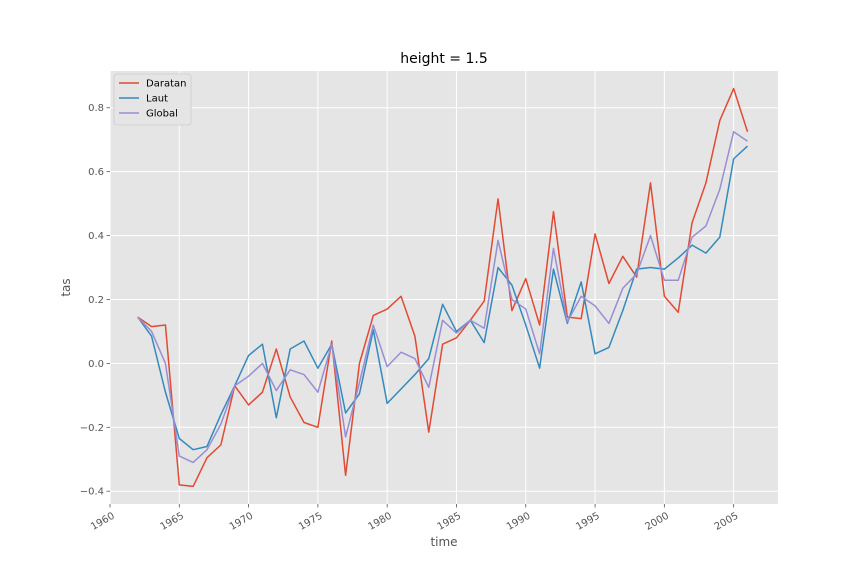  What do you see at coordinates (96, 108) in the screenshot?
I see `y-tick-label: 0.8` at bounding box center [96, 108].